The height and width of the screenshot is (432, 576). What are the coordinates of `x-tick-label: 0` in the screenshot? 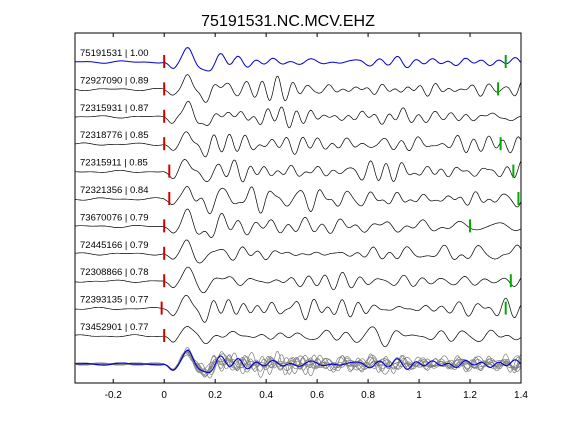 It's located at (164, 395).